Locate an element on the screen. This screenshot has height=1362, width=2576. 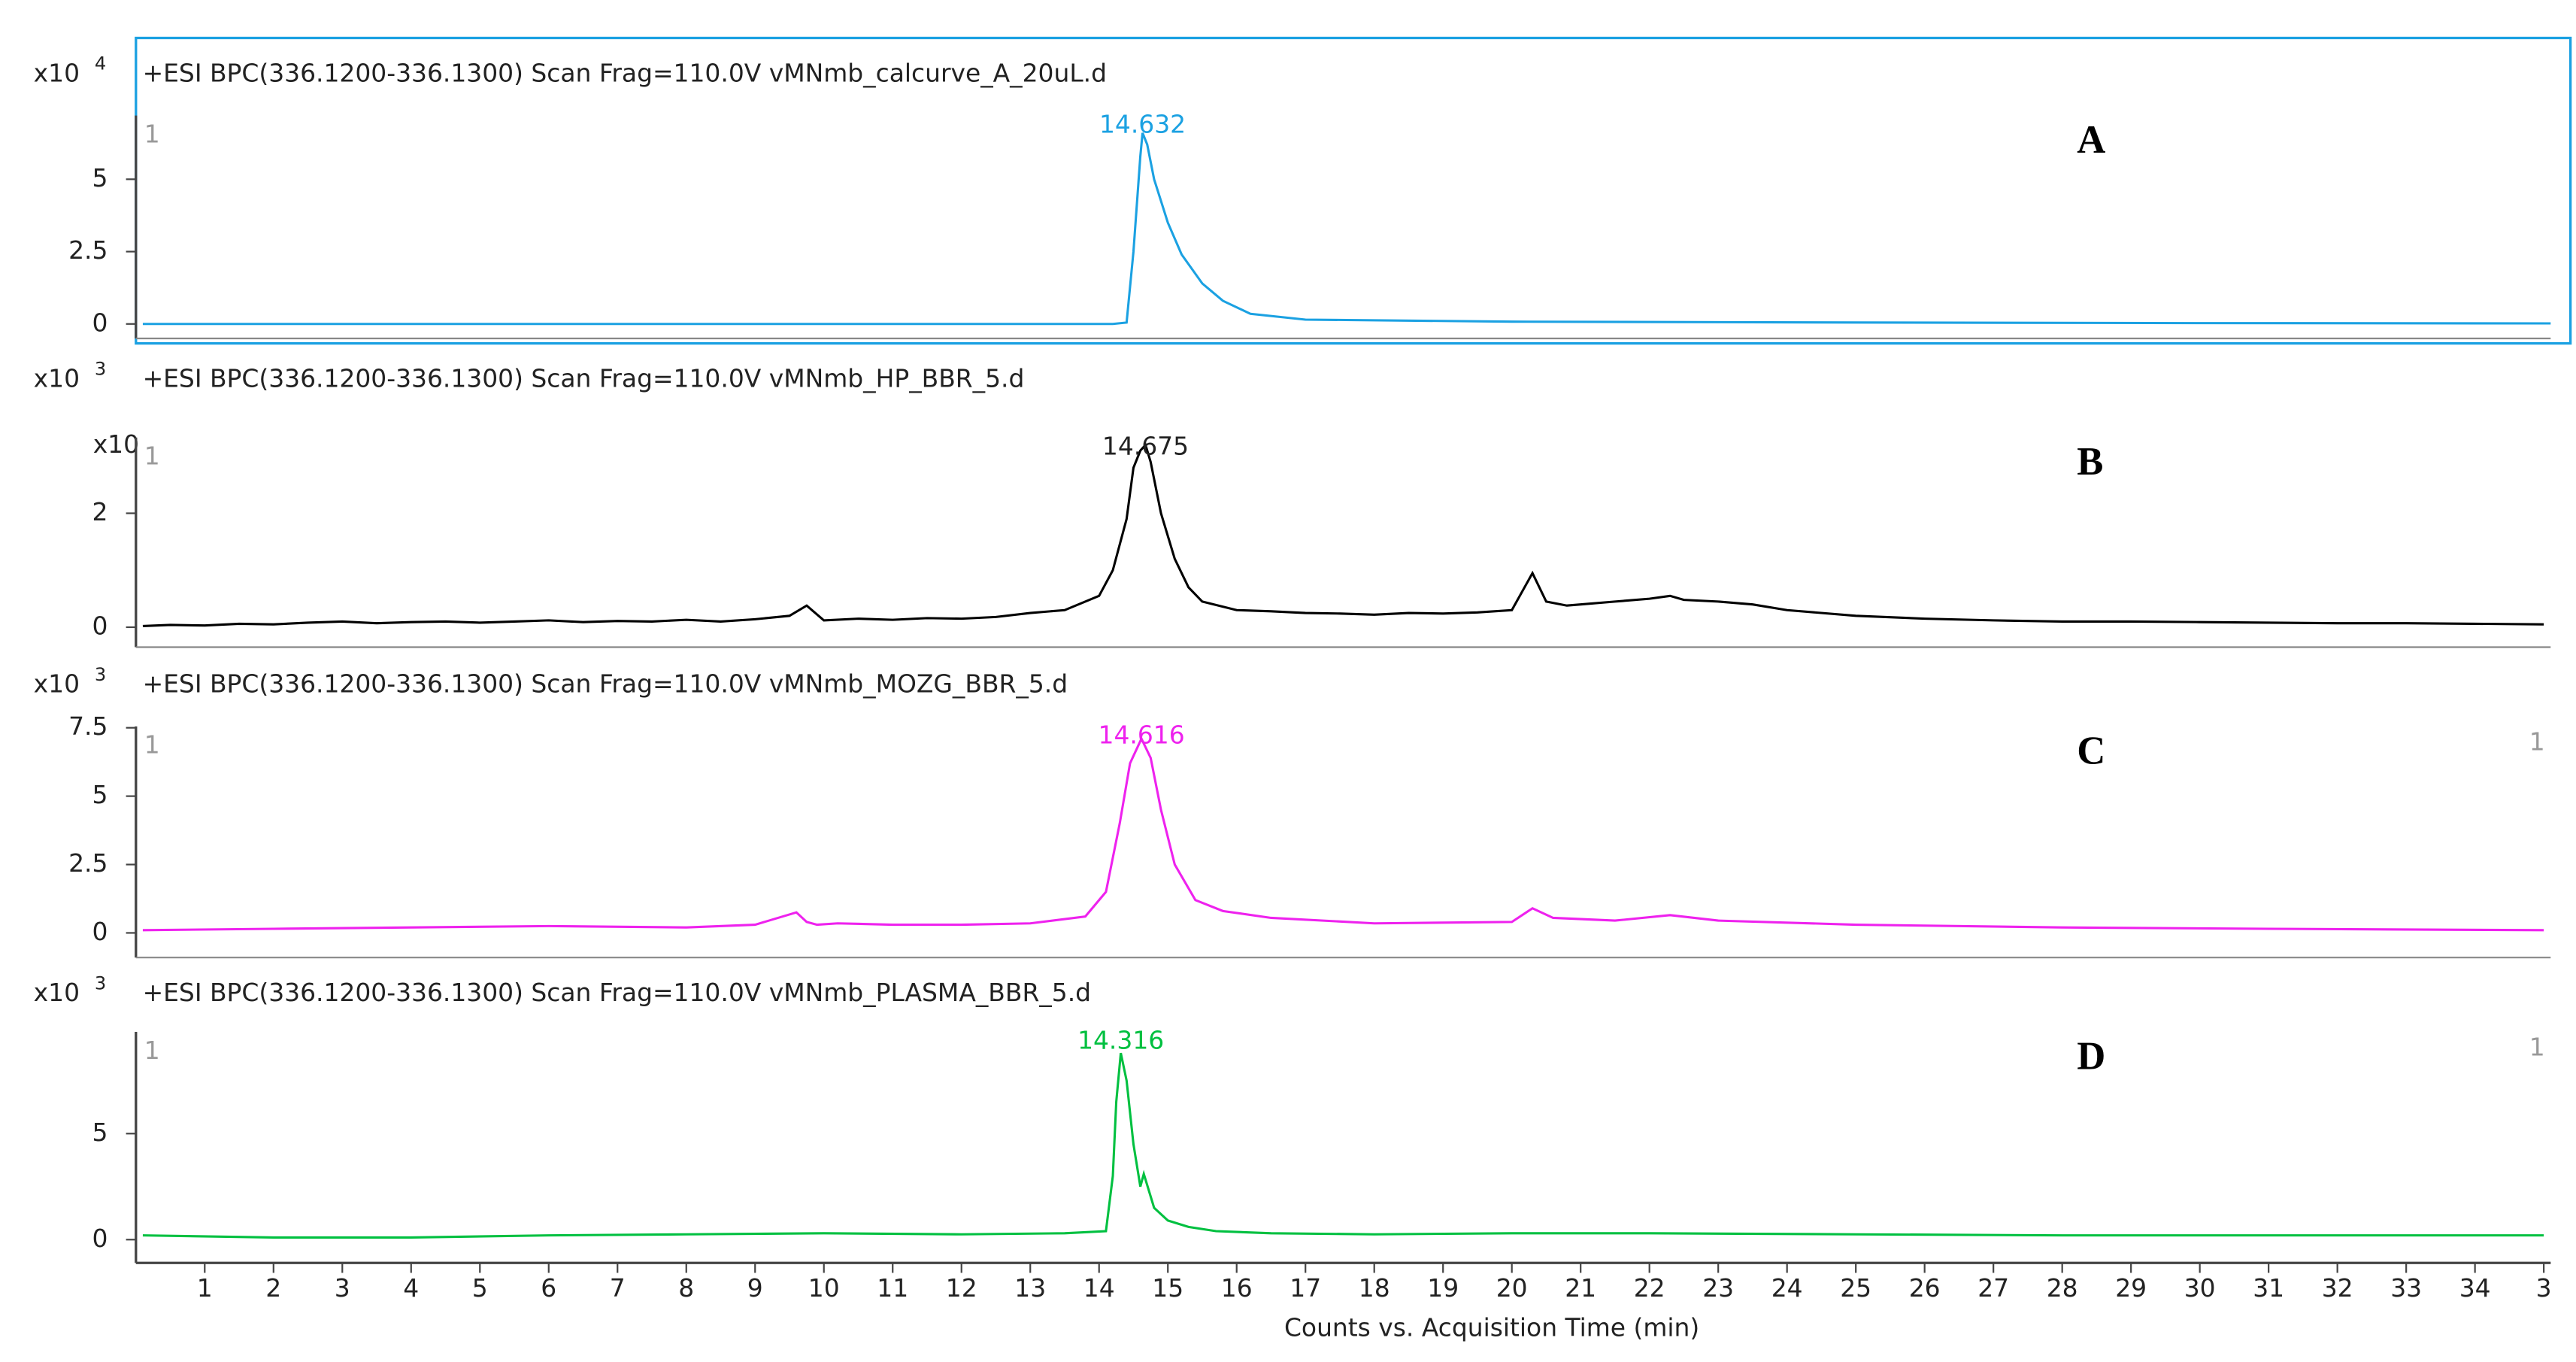
peak-label: 14.675 is located at coordinates (1145, 445).